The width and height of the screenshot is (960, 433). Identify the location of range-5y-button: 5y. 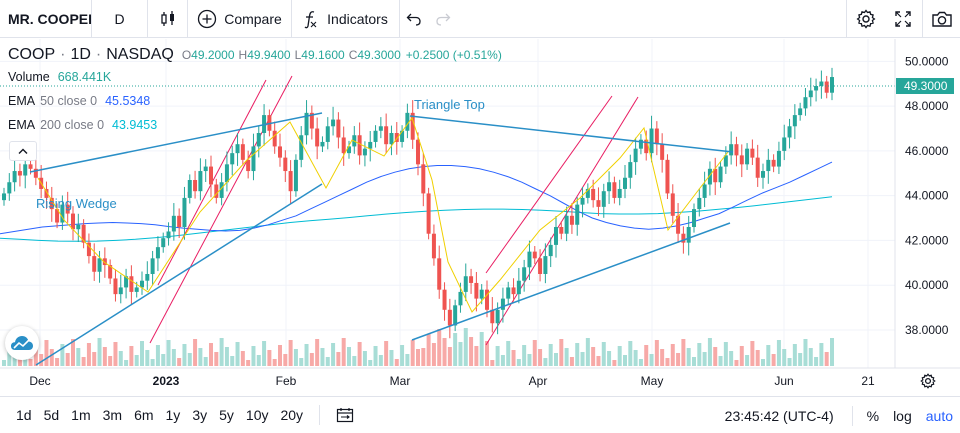
(226, 415).